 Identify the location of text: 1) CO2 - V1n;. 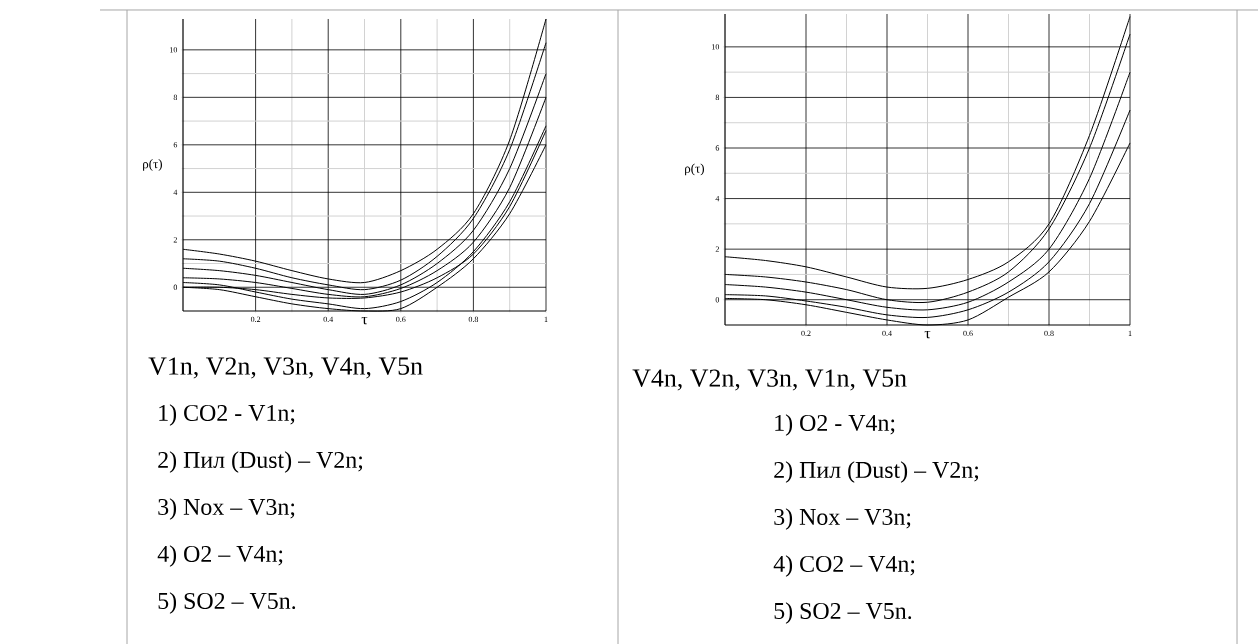
(227, 415).